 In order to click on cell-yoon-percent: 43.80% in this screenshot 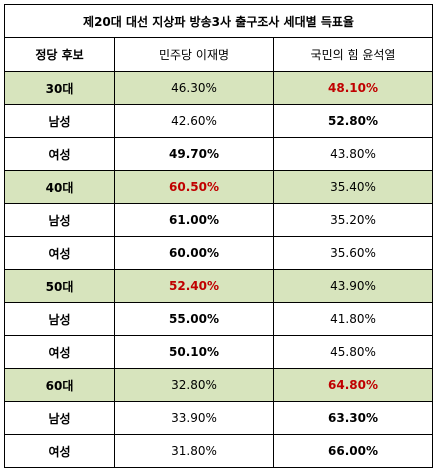, I will do `click(353, 154)`.